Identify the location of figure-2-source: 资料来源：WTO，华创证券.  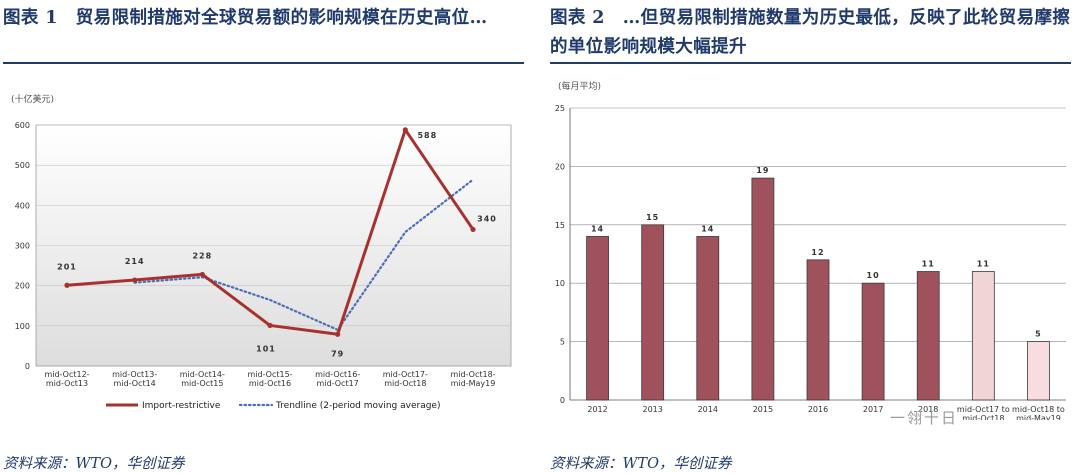
(641, 464).